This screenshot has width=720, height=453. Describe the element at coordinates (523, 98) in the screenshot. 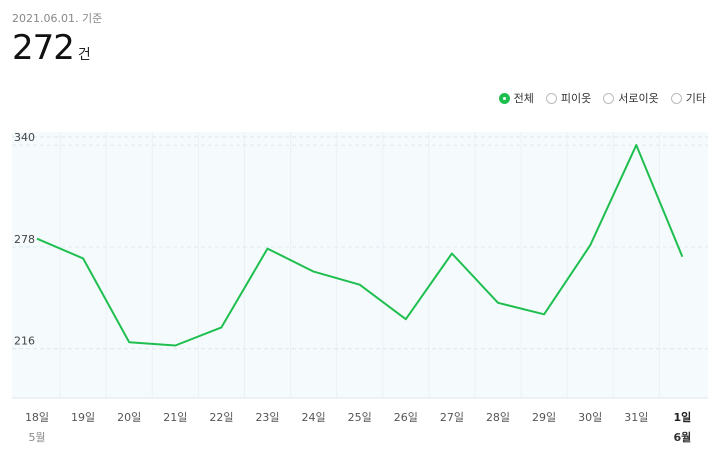

I see `filter-label: 전체` at that location.